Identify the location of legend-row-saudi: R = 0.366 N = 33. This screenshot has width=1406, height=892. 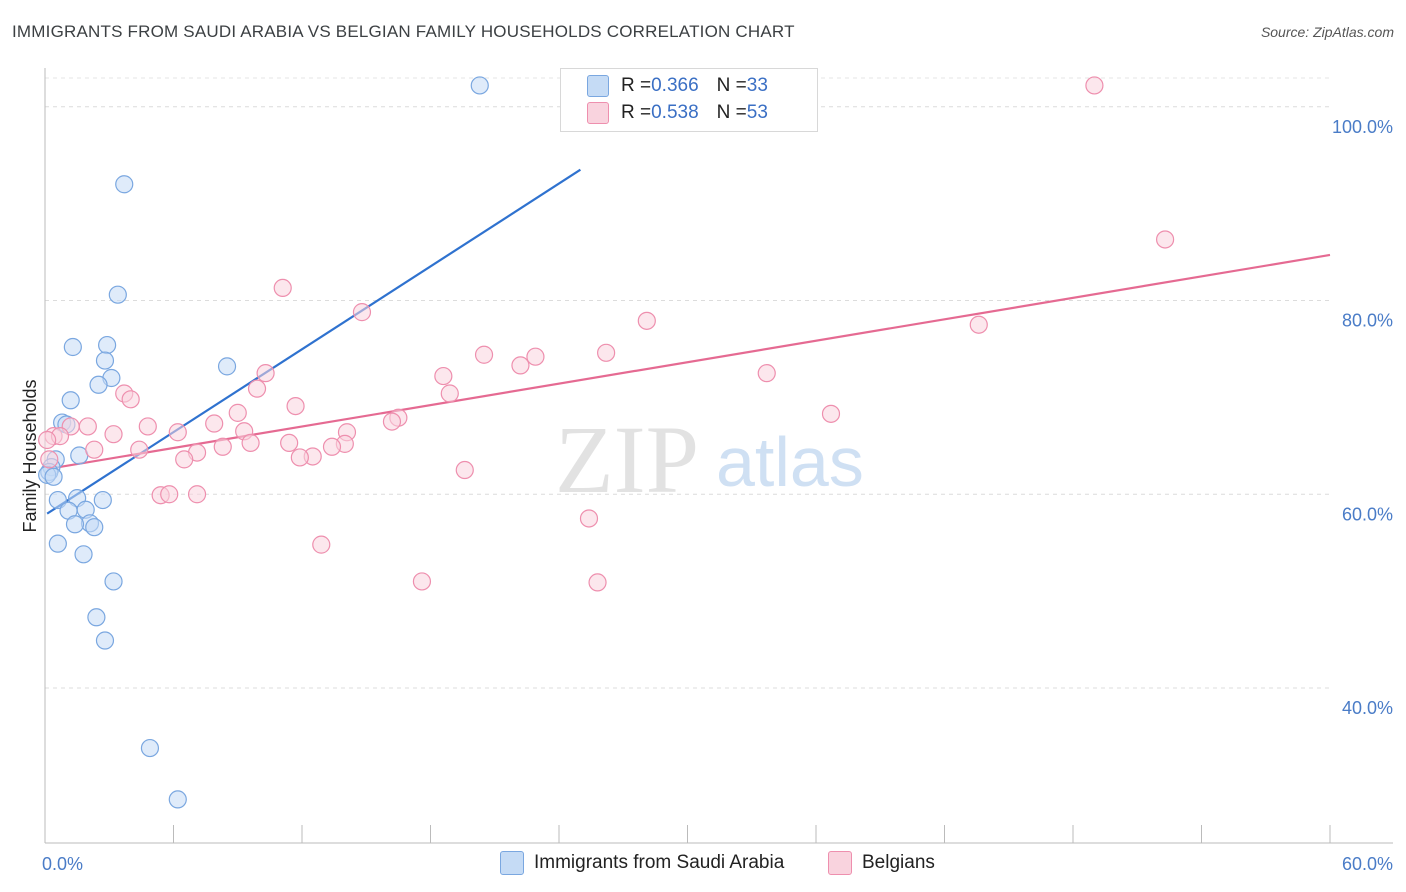
(677, 86).